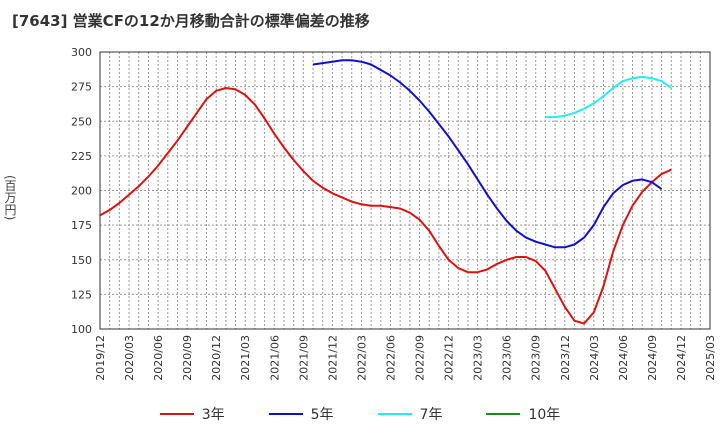 This screenshot has height=440, width=720. Describe the element at coordinates (361, 358) in the screenshot. I see `x-tick-label: 2022/03` at that location.